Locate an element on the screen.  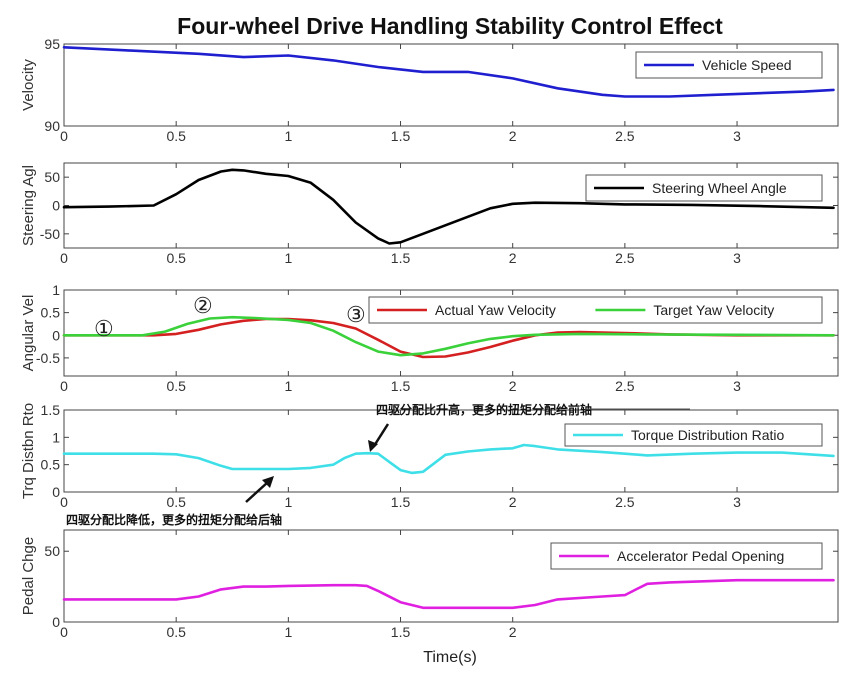
annotation-arrow-up is located at coordinates (381, 435).